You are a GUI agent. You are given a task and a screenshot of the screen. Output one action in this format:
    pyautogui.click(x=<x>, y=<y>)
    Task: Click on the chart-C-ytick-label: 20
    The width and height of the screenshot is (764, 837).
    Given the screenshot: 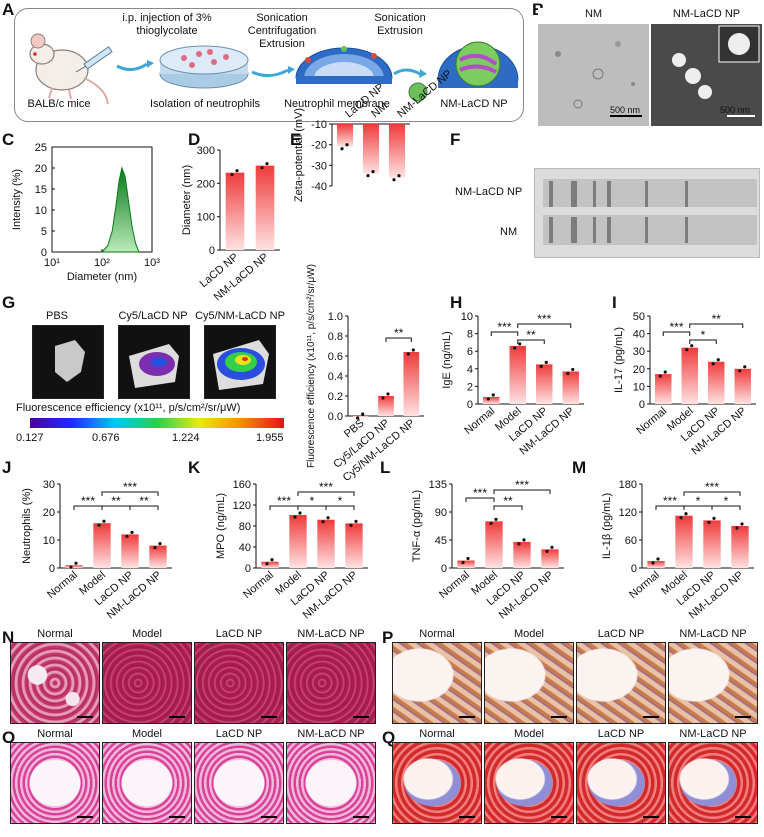 What is the action you would take?
    pyautogui.click(x=41, y=169)
    